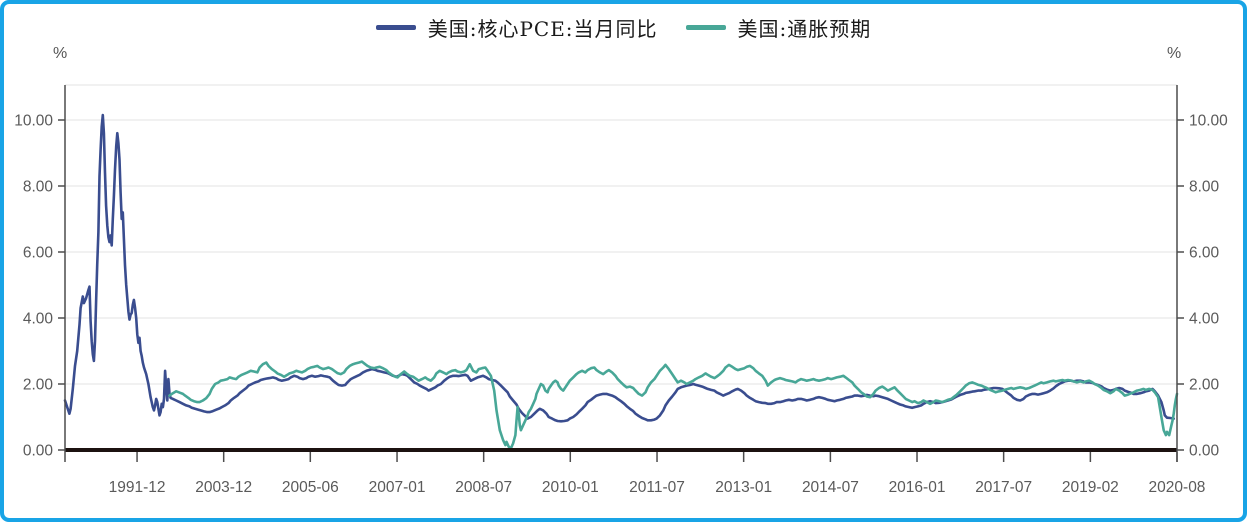 This screenshot has width=1247, height=522. Describe the element at coordinates (38, 385) in the screenshot. I see `y-axis-label-left: 2.00` at that location.